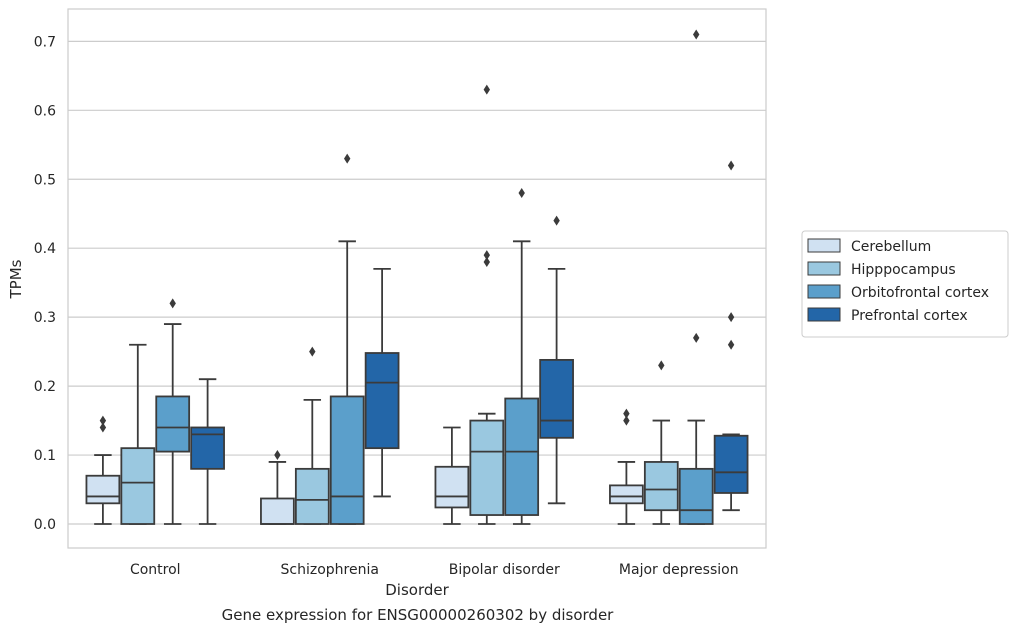 The image size is (1018, 634). I want to click on legend-label: Cerebellum, so click(891, 247).